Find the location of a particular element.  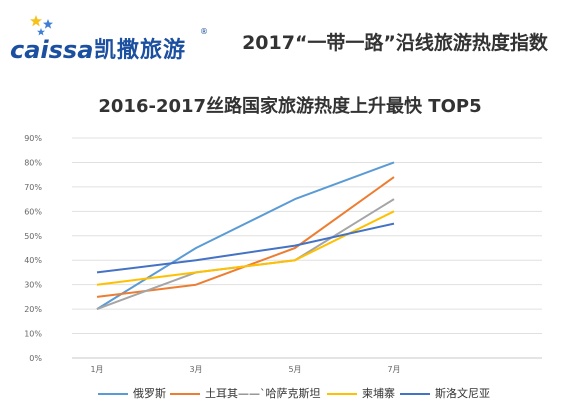

y-tick-label: 30% is located at coordinates (33, 285).